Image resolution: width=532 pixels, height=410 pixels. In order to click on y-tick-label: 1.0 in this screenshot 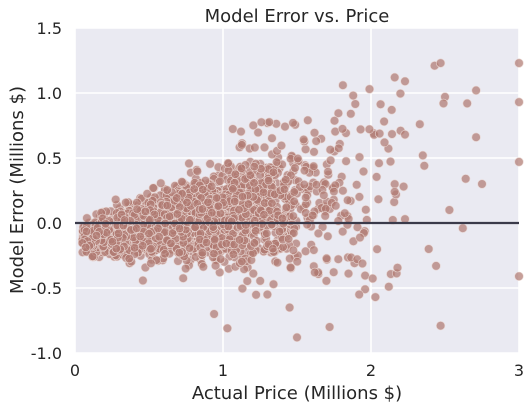, I will do `click(49, 93)`.